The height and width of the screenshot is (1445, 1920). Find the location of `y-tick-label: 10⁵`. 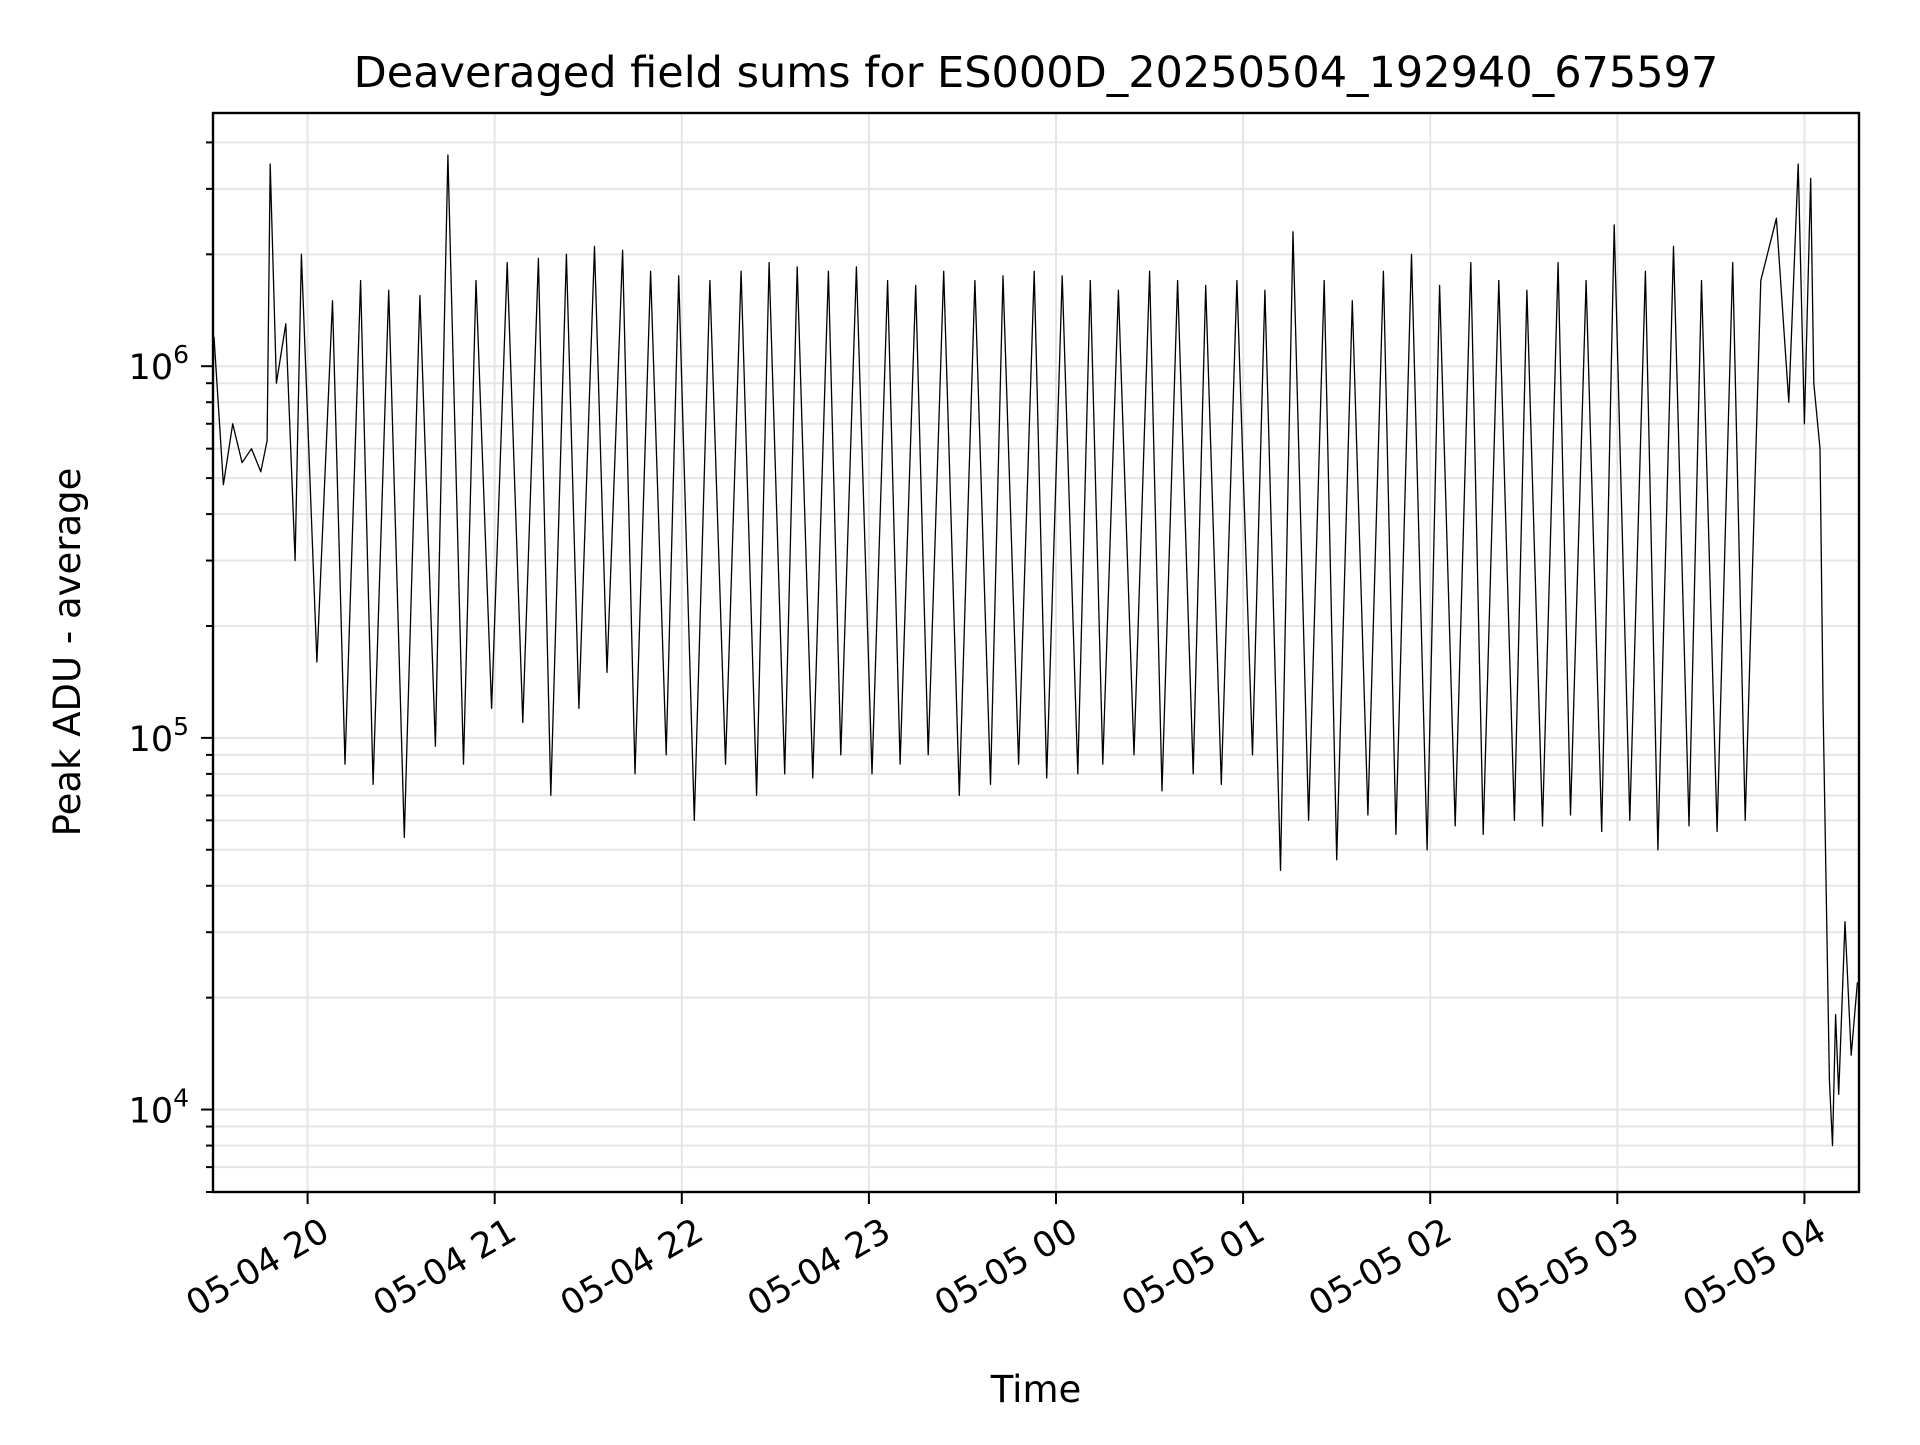

y-tick-label: 10⁵ is located at coordinates (159, 736).